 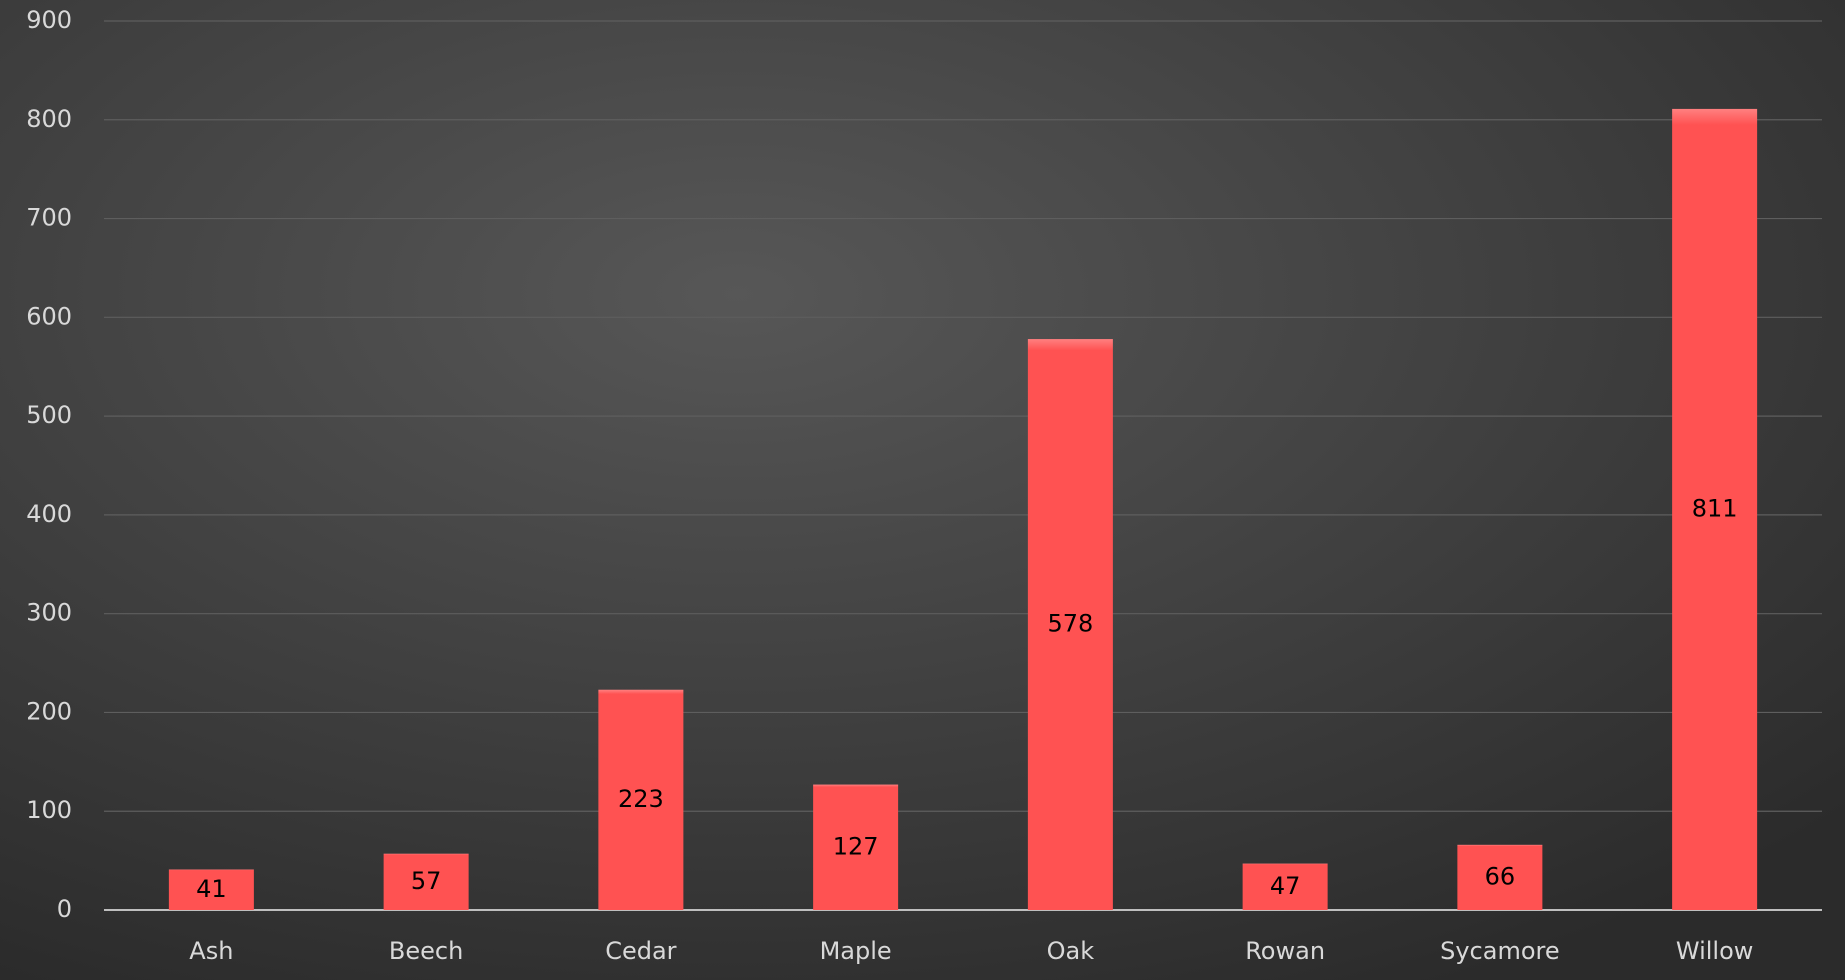 I want to click on x-tick-label: Ash, so click(x=211, y=951).